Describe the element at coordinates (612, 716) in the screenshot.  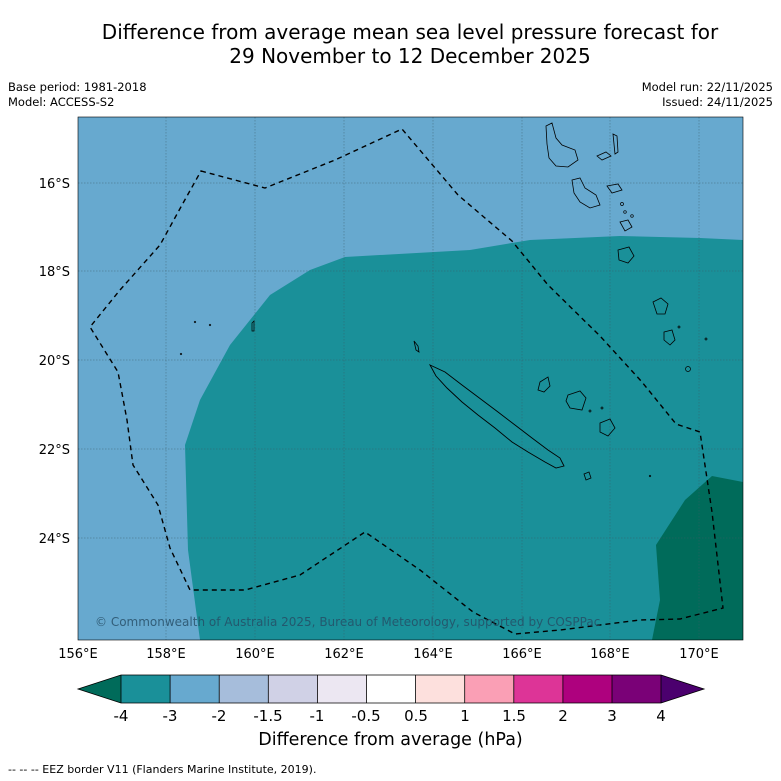
I see `colorbar-tick: 3` at that location.